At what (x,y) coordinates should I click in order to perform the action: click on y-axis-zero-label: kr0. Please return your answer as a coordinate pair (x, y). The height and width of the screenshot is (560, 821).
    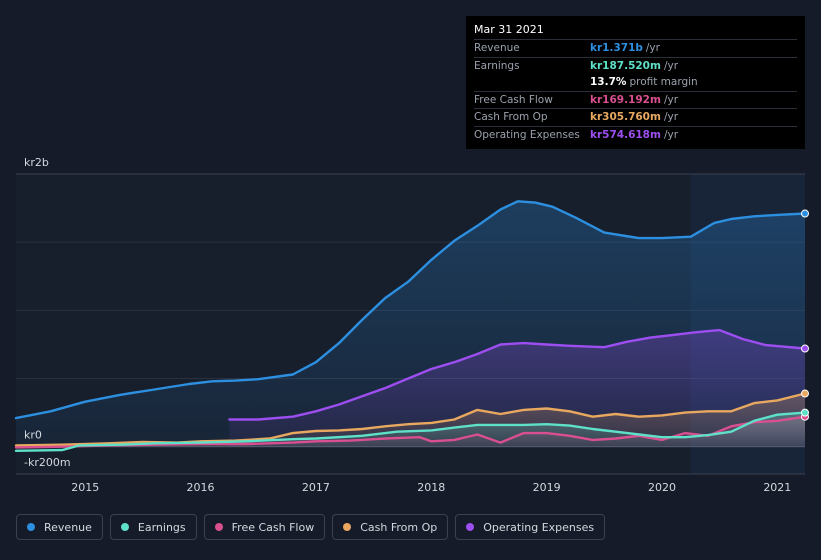
    Looking at the image, I should click on (33, 435).